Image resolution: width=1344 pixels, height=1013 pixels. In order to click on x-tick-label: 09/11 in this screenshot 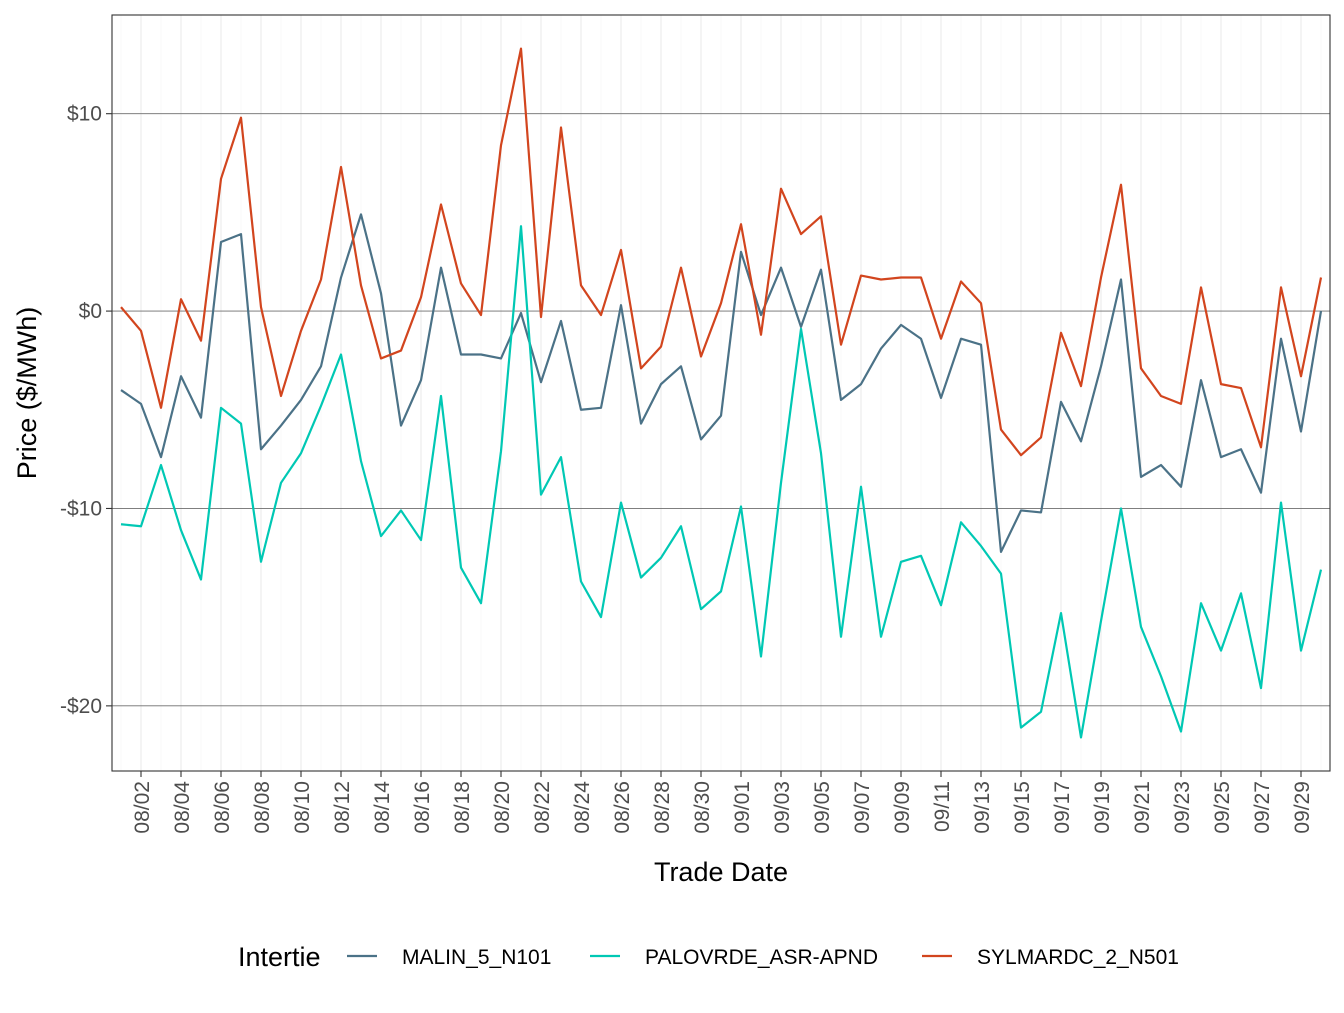, I will do `click(942, 806)`.